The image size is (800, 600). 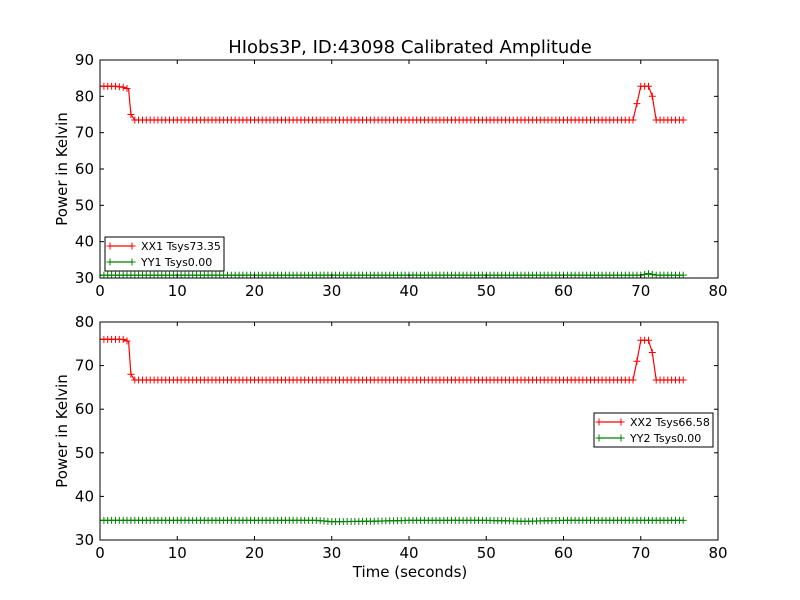 I want to click on series-yy2, so click(x=393, y=521).